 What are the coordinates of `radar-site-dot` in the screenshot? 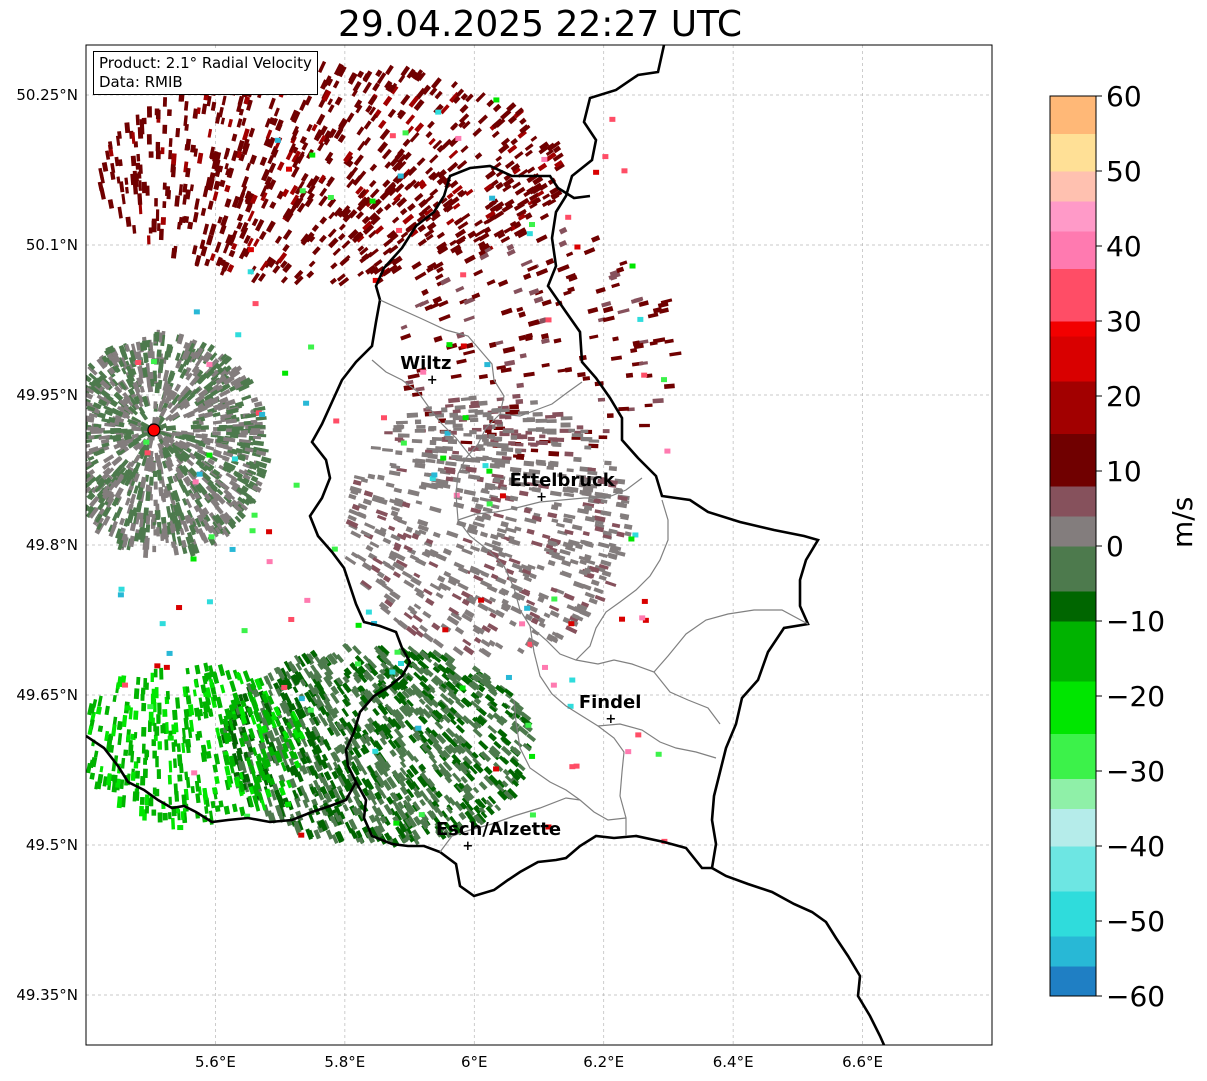 It's located at (154, 430).